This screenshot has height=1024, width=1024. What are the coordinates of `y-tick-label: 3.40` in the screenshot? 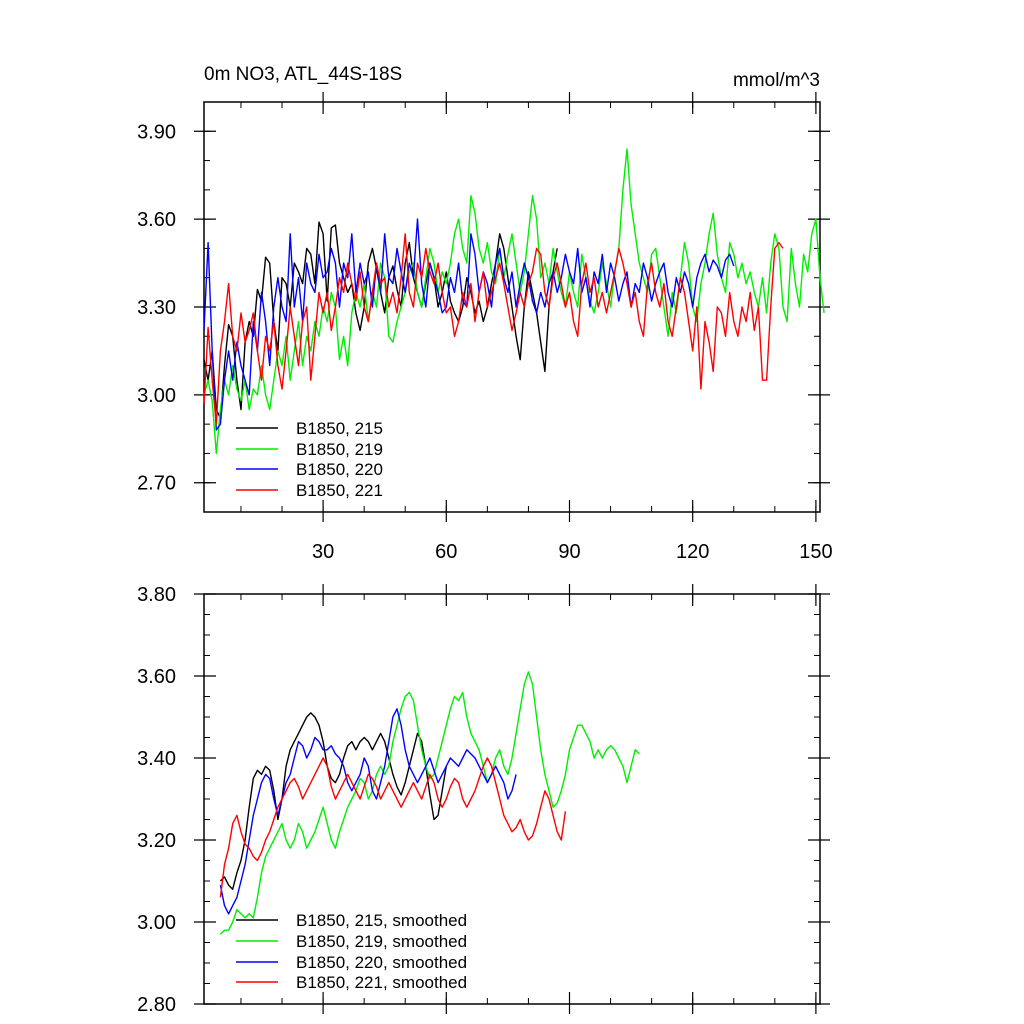 It's located at (156, 759).